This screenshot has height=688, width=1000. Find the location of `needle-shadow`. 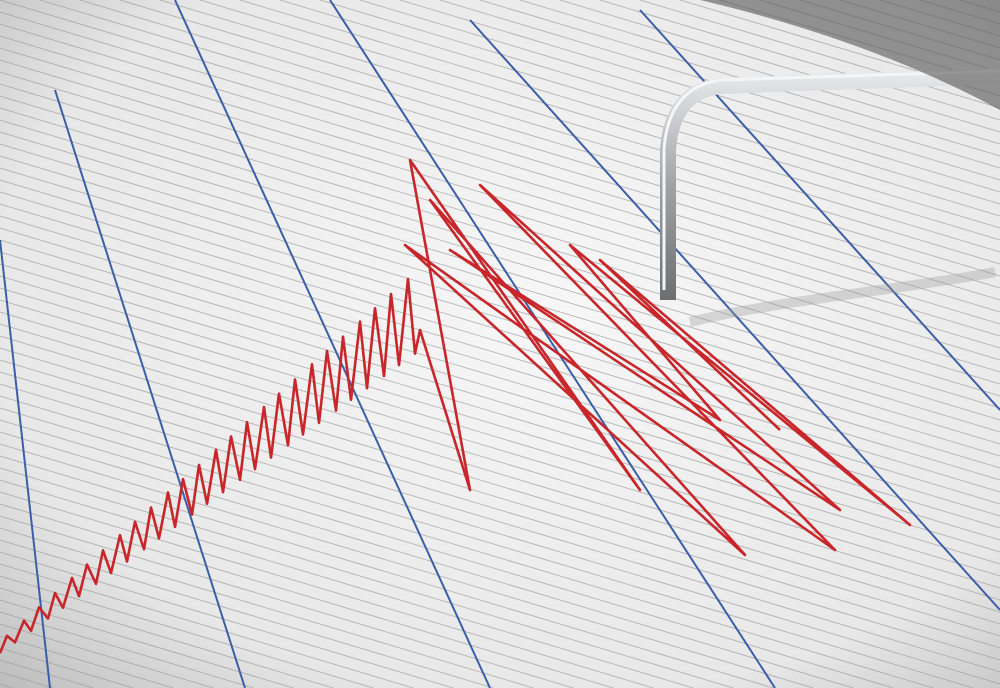

needle-shadow is located at coordinates (842, 297).